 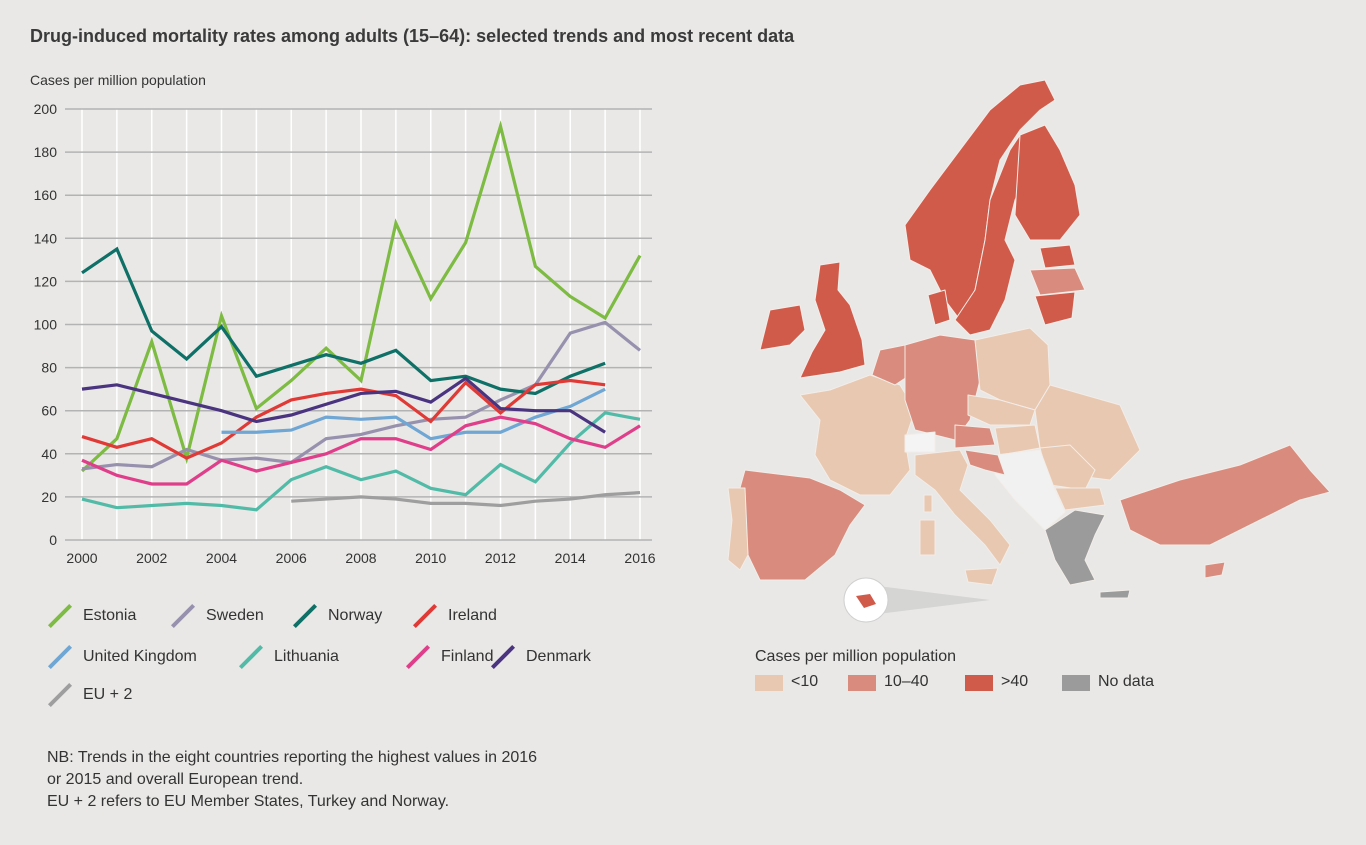 I want to click on map-malta, so click(x=866, y=601).